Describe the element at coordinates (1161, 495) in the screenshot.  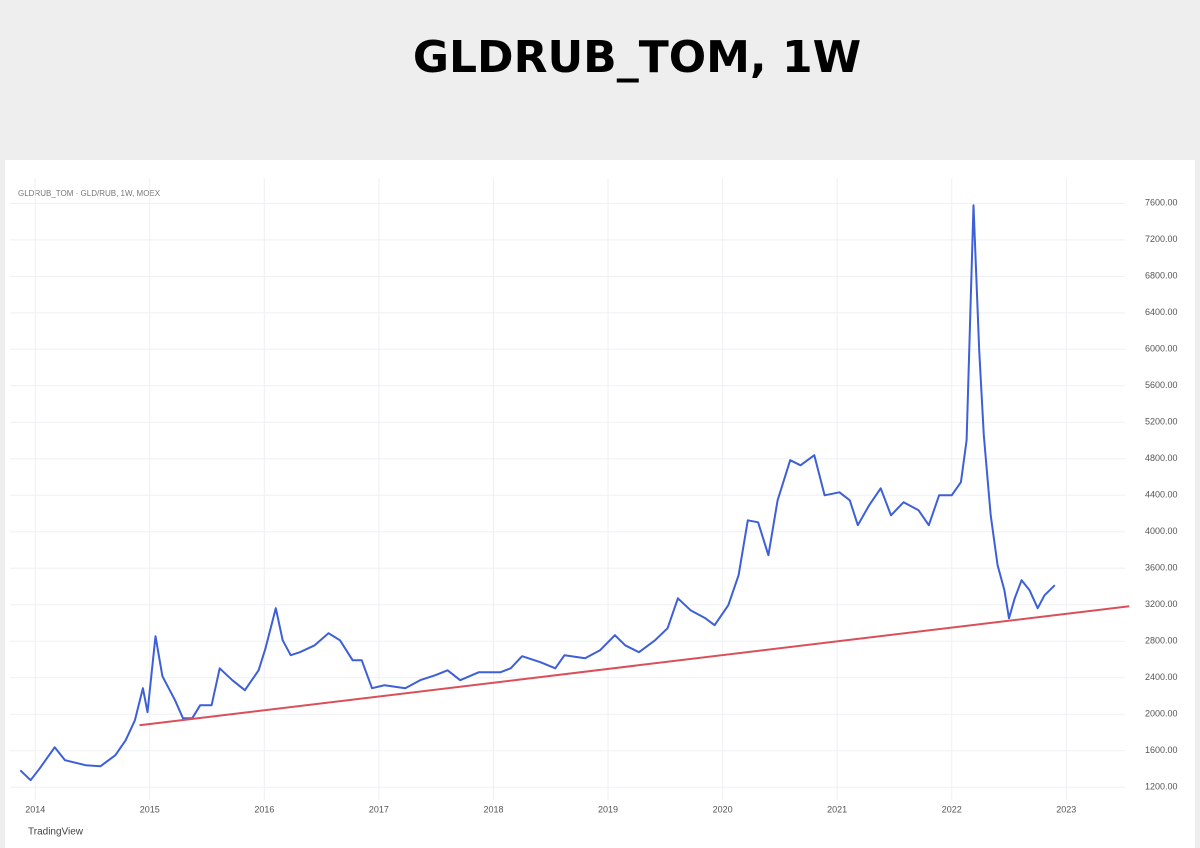
I see `y-tick-label: 4400.00` at that location.